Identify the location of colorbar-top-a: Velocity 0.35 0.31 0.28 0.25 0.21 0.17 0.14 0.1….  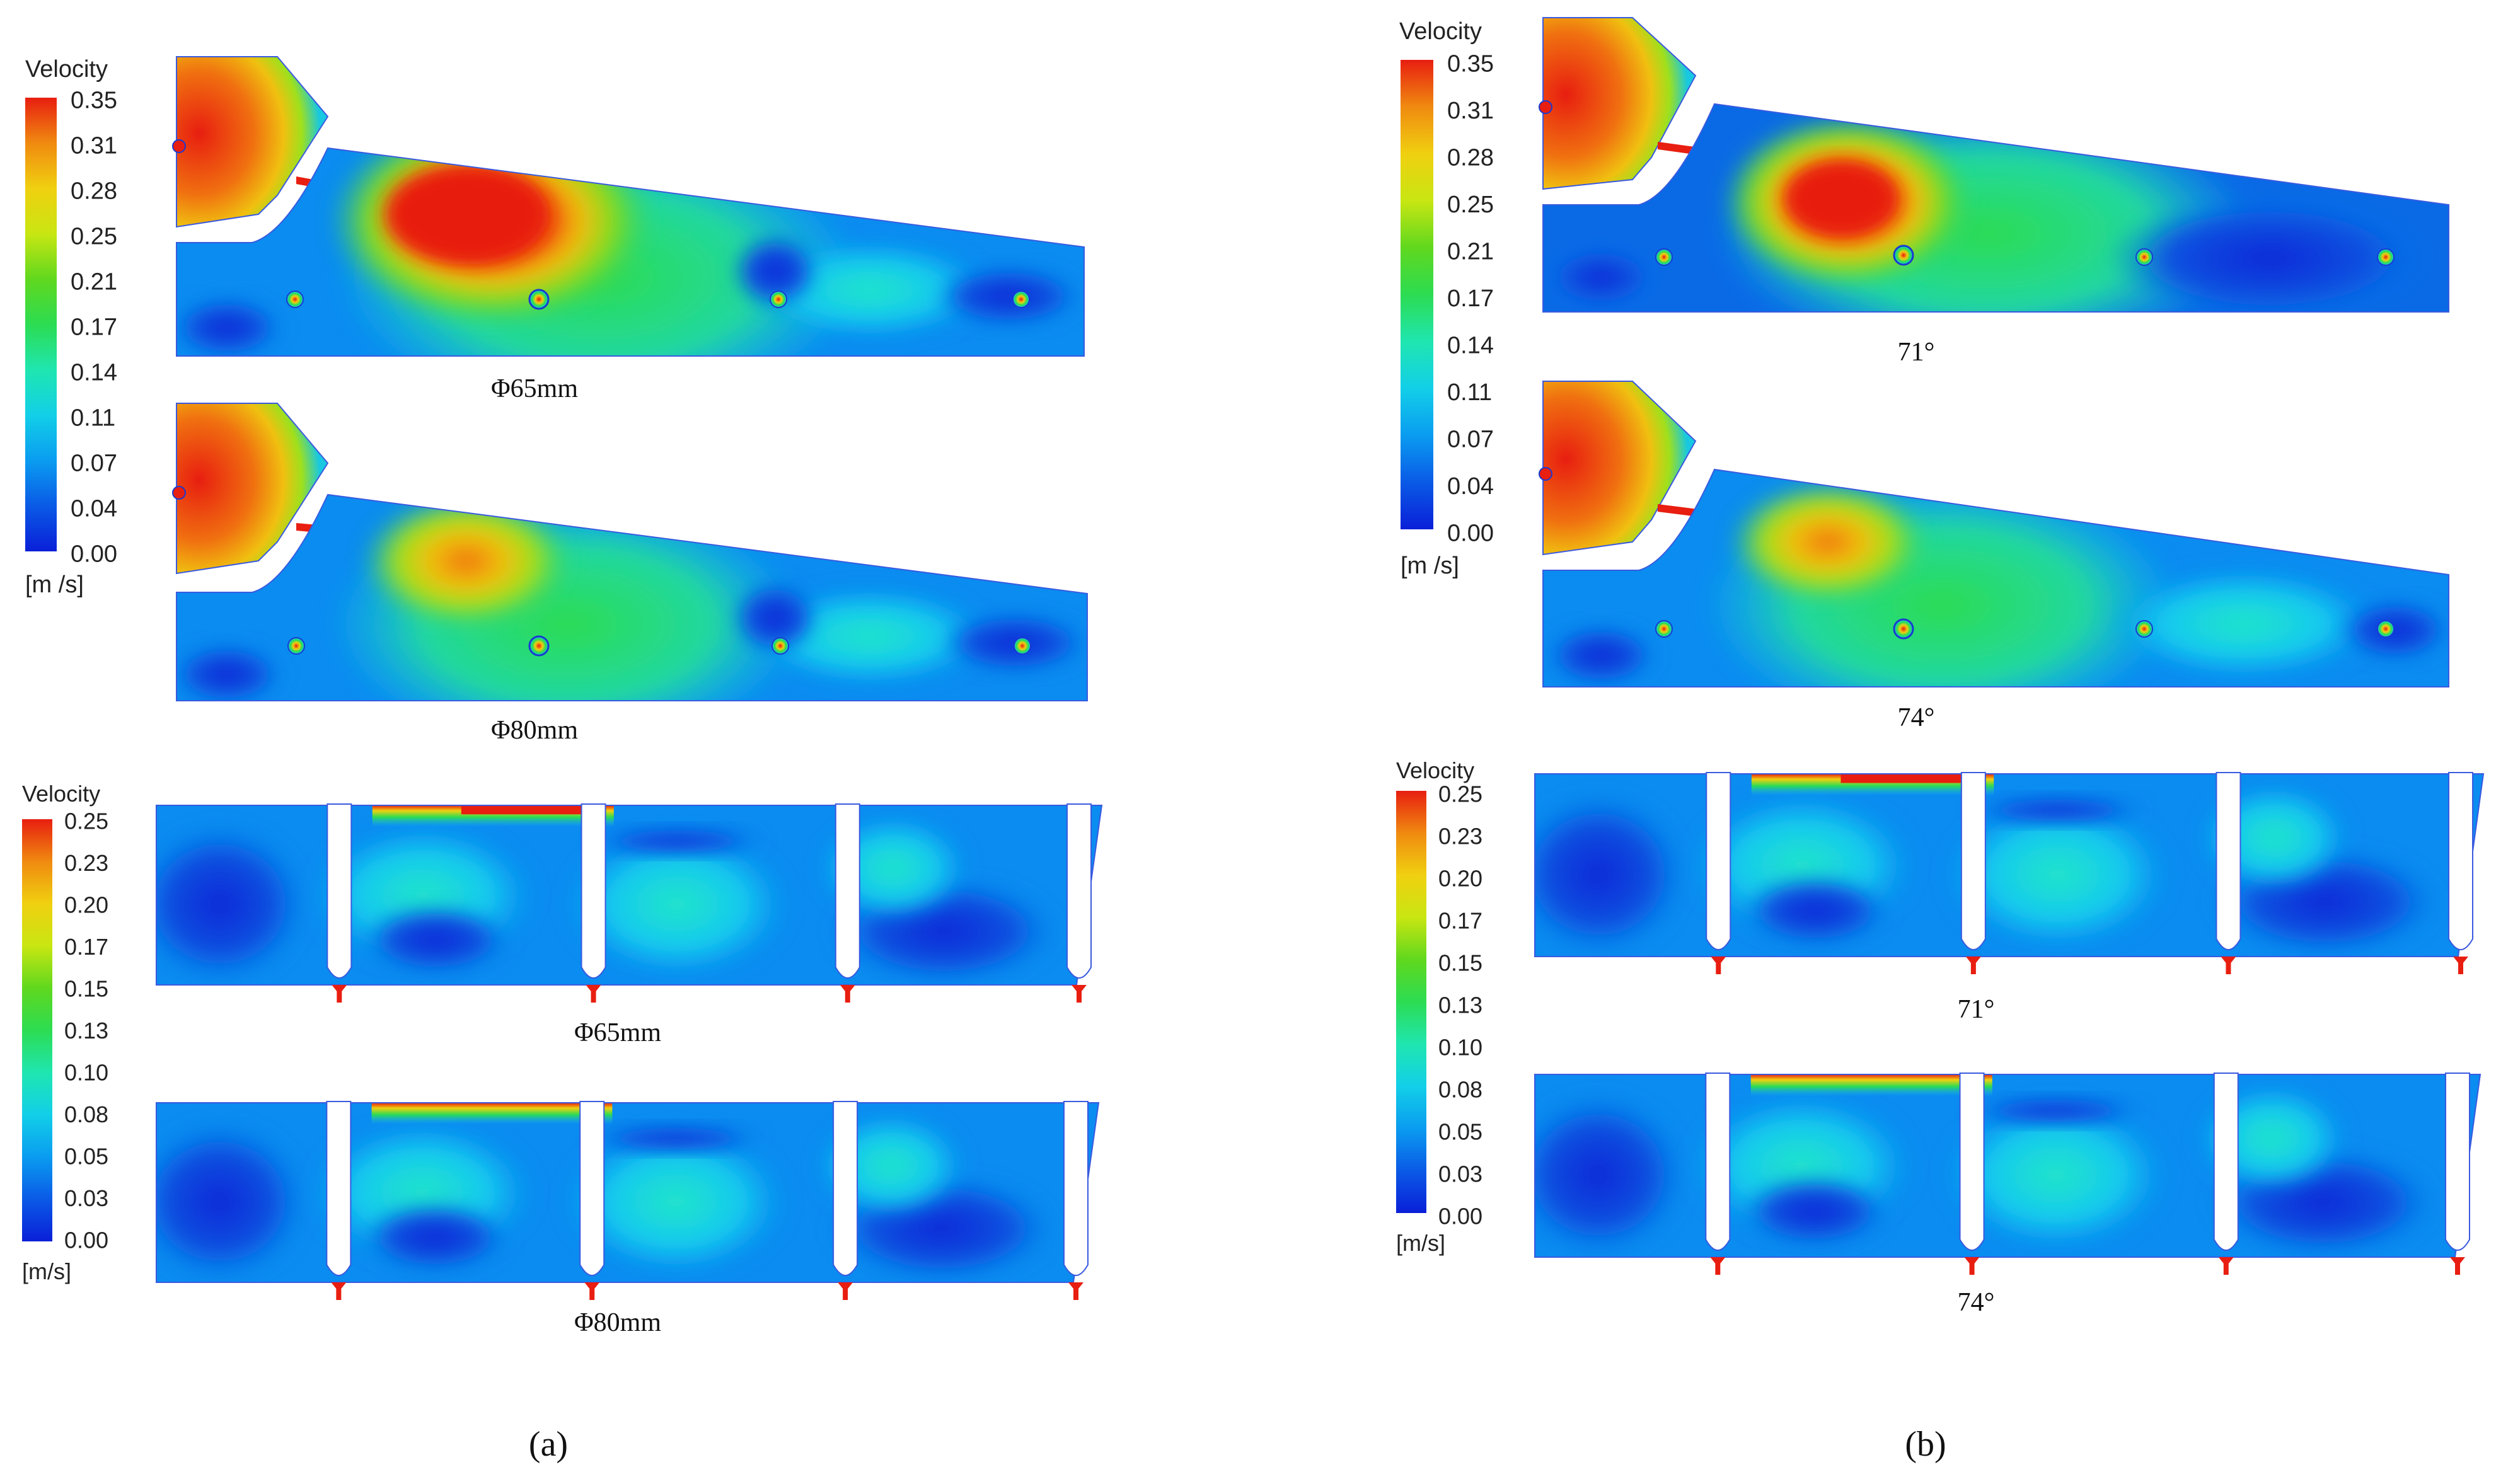
(71, 327).